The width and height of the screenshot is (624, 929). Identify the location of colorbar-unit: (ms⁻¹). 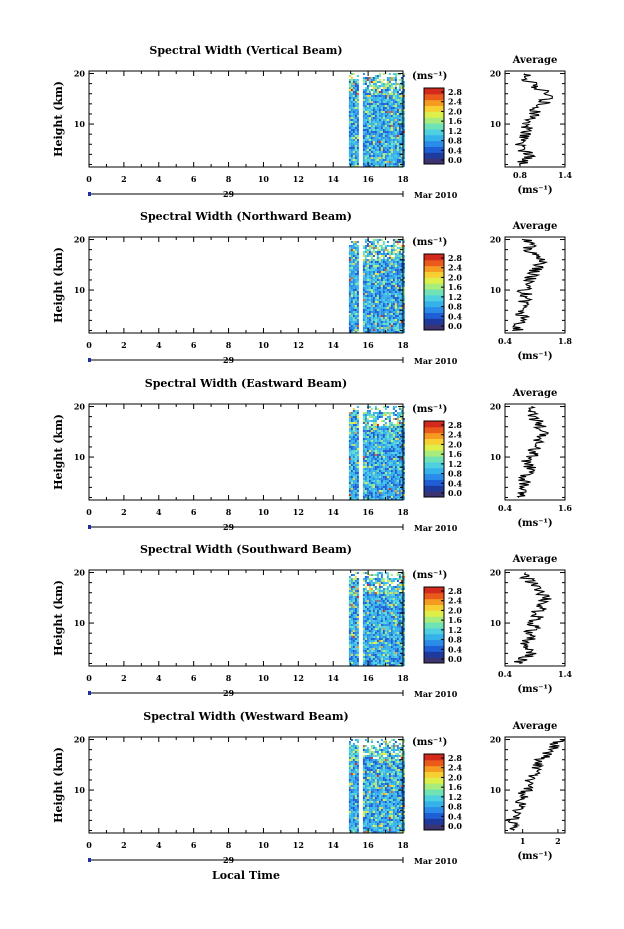
(429, 575).